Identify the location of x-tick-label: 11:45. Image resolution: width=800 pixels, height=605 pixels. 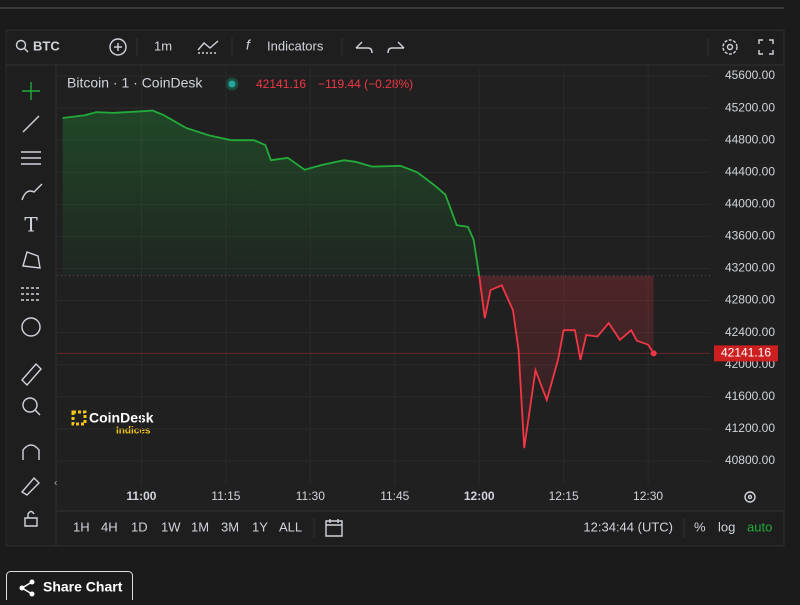
(394, 496).